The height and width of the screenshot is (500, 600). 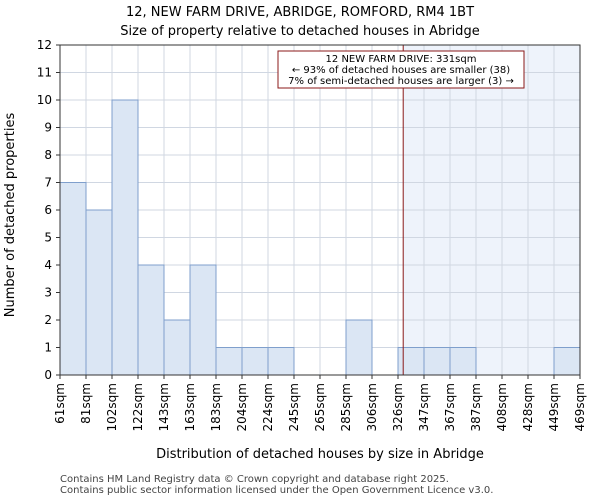 What do you see at coordinates (372, 407) in the screenshot?
I see `x-tick-label: 306sqm` at bounding box center [372, 407].